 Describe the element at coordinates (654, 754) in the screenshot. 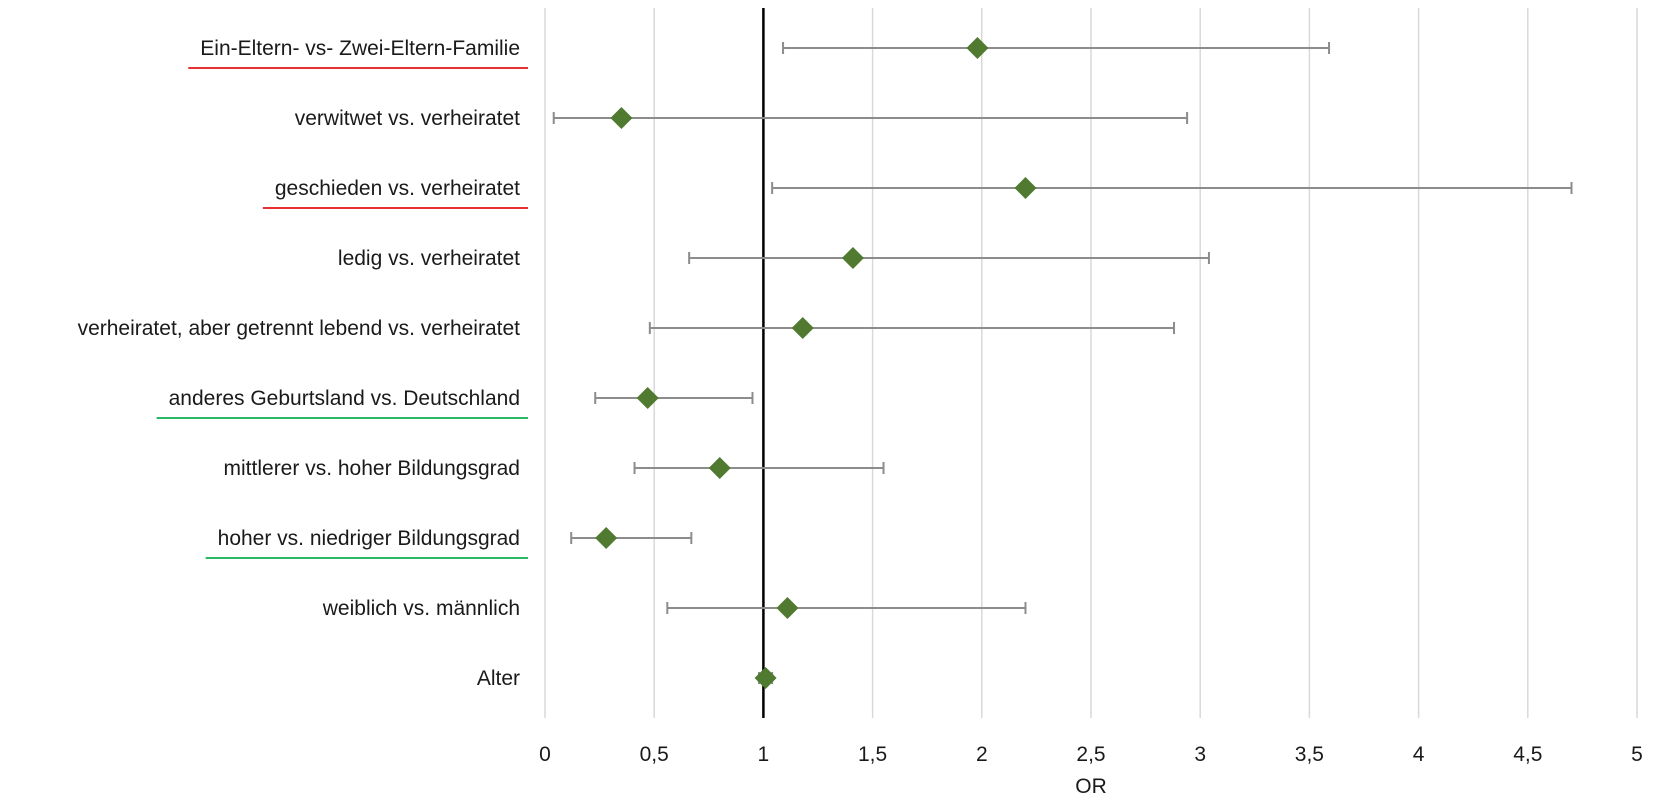

I see `x-tick-label: 0,5` at that location.